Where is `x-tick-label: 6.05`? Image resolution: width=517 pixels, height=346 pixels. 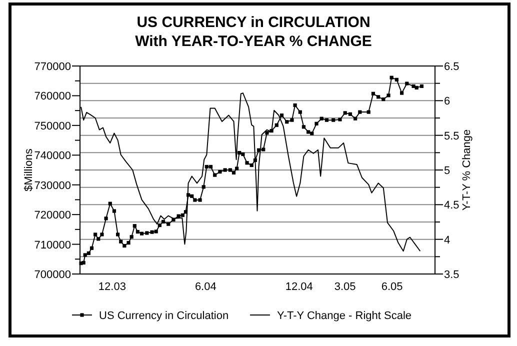
x-tick-label: 6.05 is located at coordinates (392, 287).